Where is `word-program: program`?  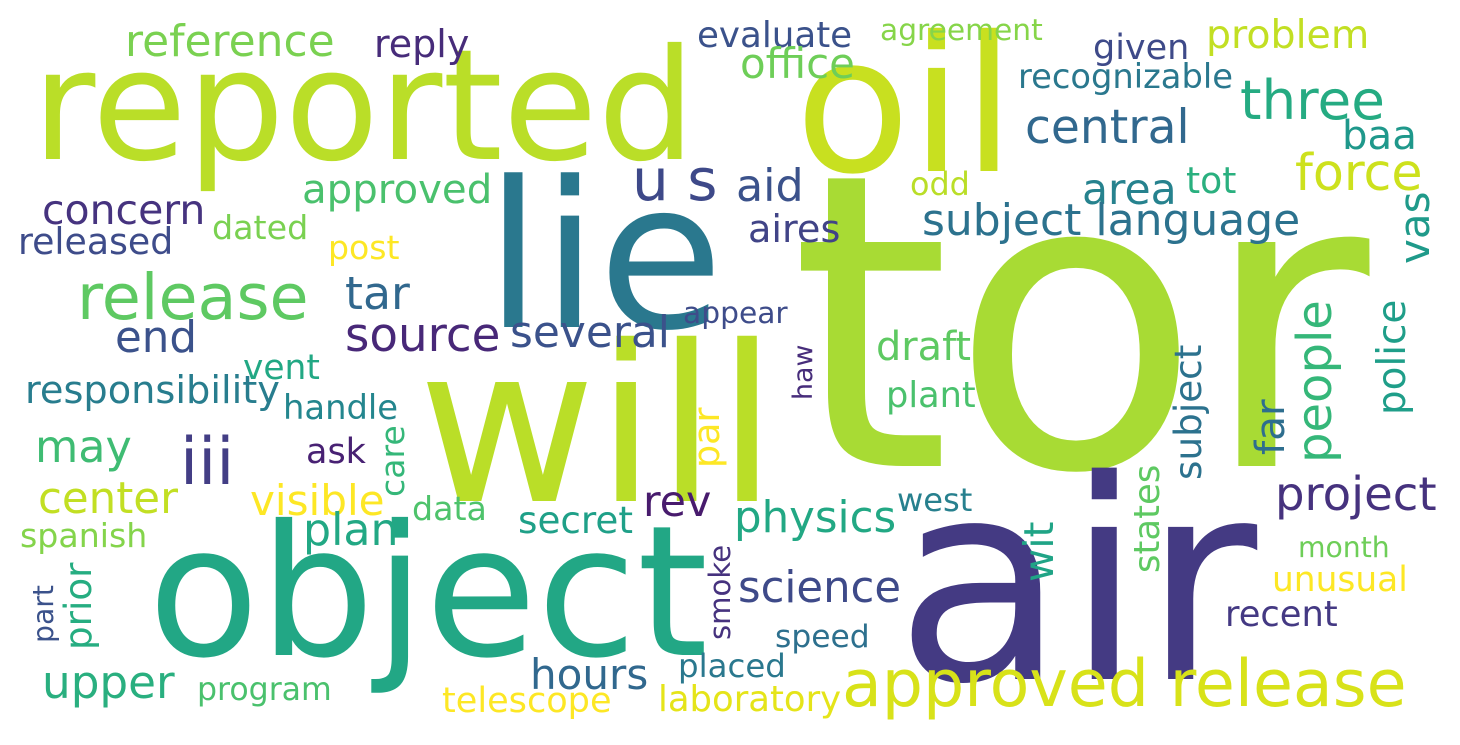 word-program: program is located at coordinates (264, 689).